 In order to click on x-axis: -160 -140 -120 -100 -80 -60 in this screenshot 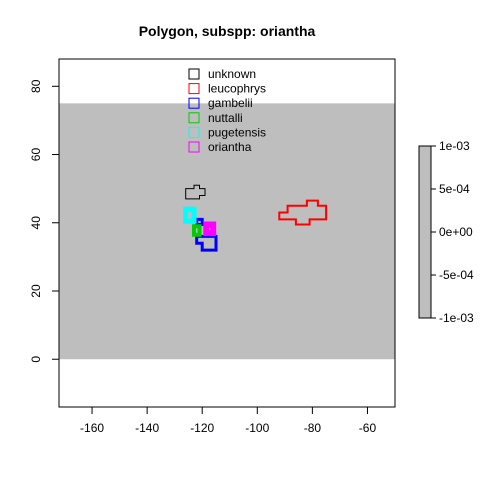, I will do `click(228, 420)`.